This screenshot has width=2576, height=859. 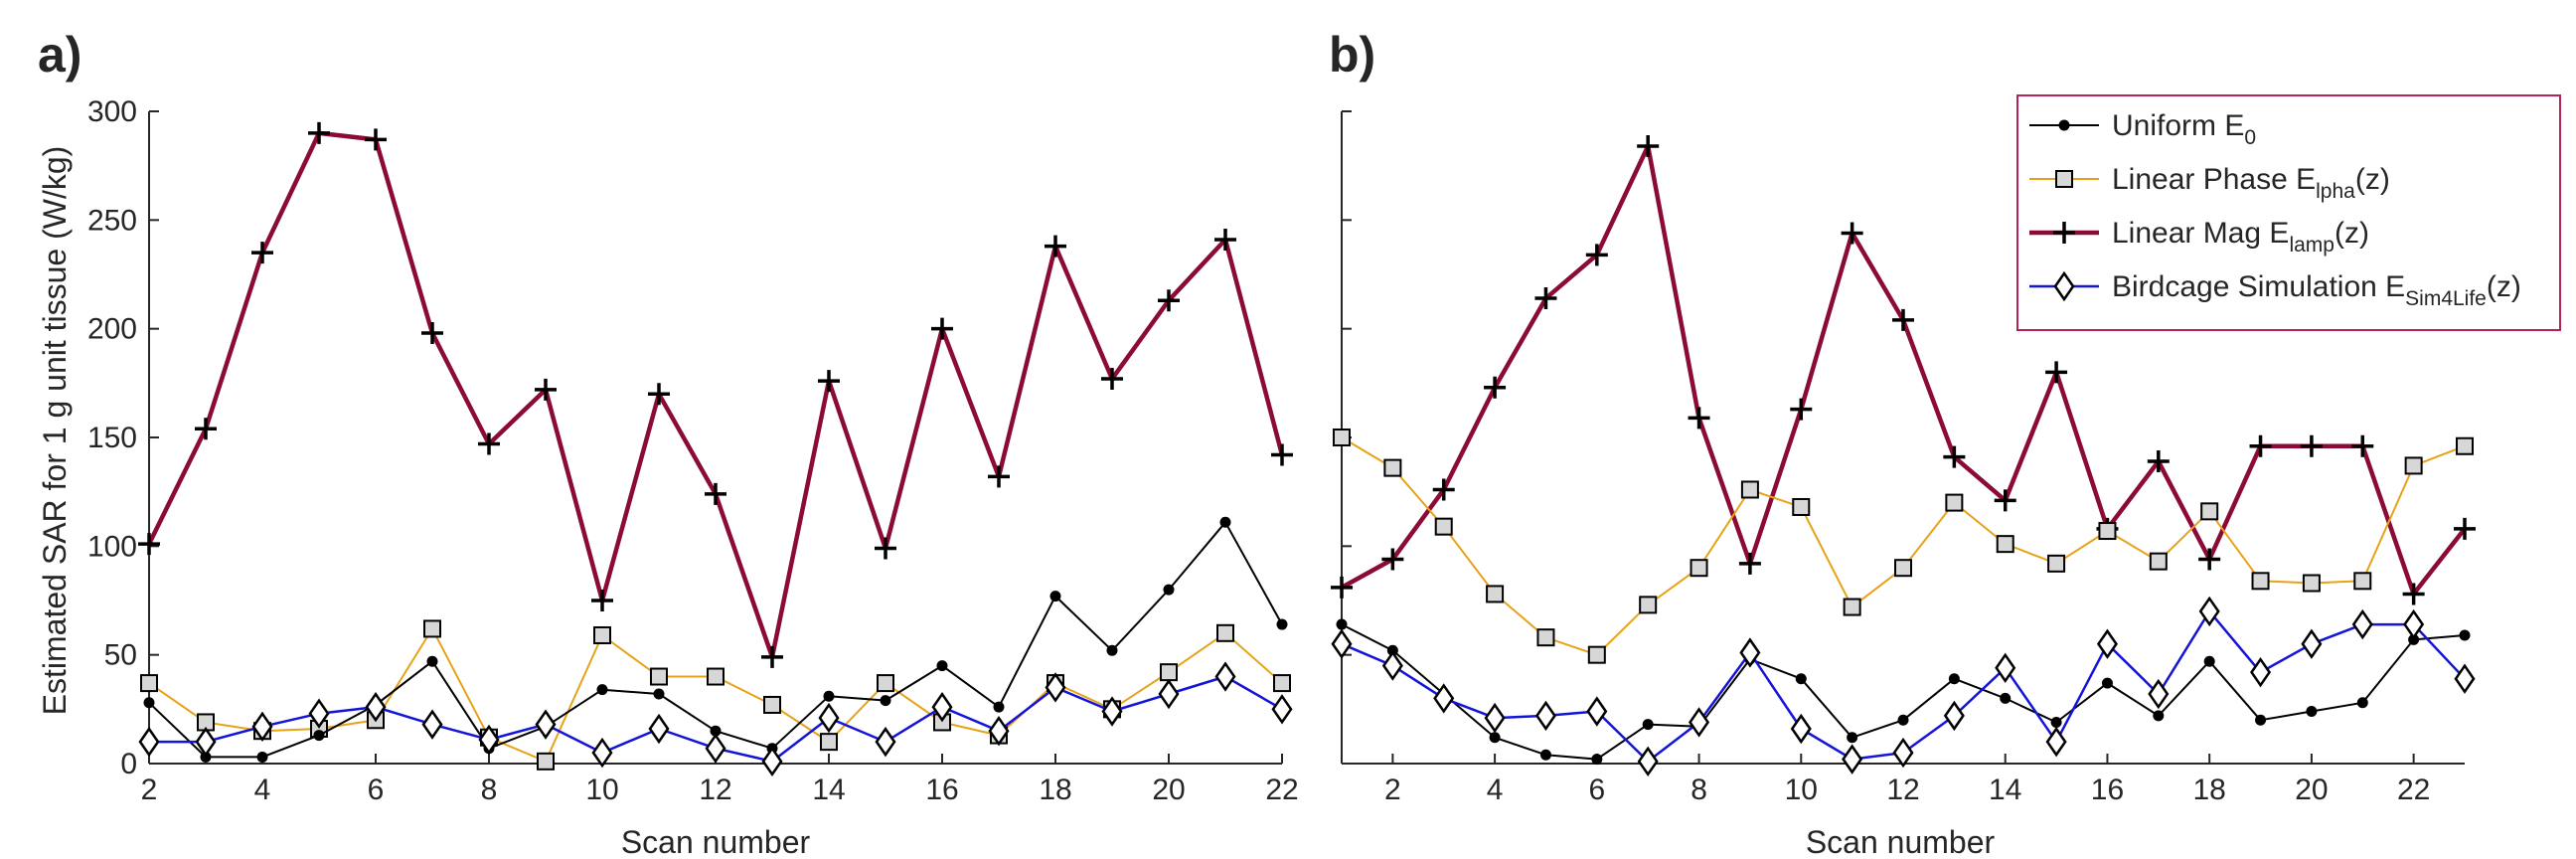 What do you see at coordinates (262, 789) in the screenshot?
I see `panel-a-x-tick-label: 4` at bounding box center [262, 789].